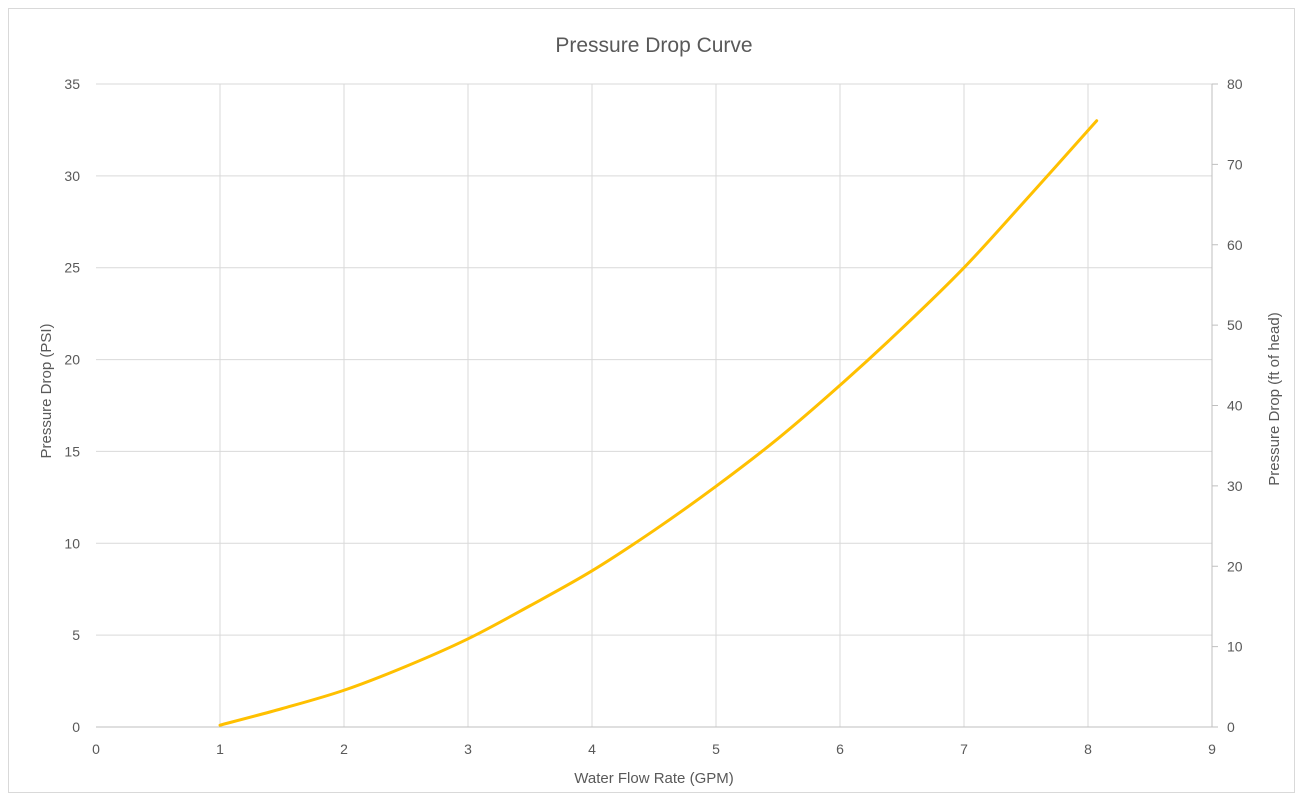  What do you see at coordinates (72, 176) in the screenshot?
I see `y-tick-label: 30` at bounding box center [72, 176].